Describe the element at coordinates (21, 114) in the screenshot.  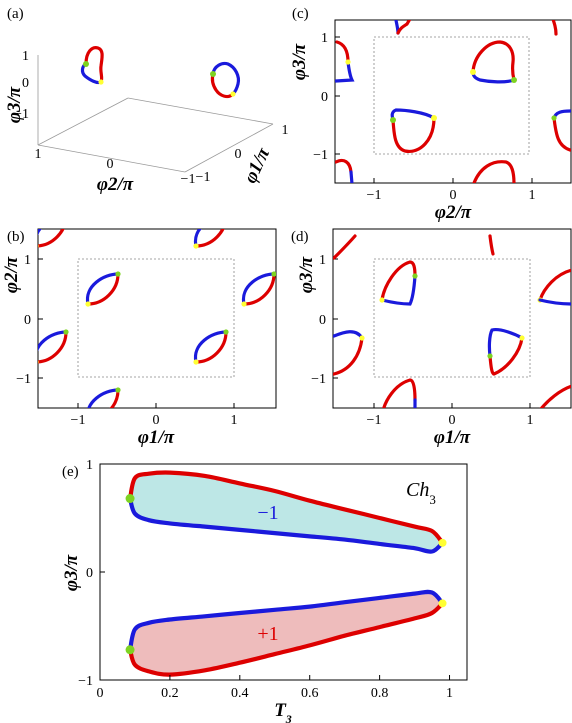
I see `a-ztick-3: −1` at that location.